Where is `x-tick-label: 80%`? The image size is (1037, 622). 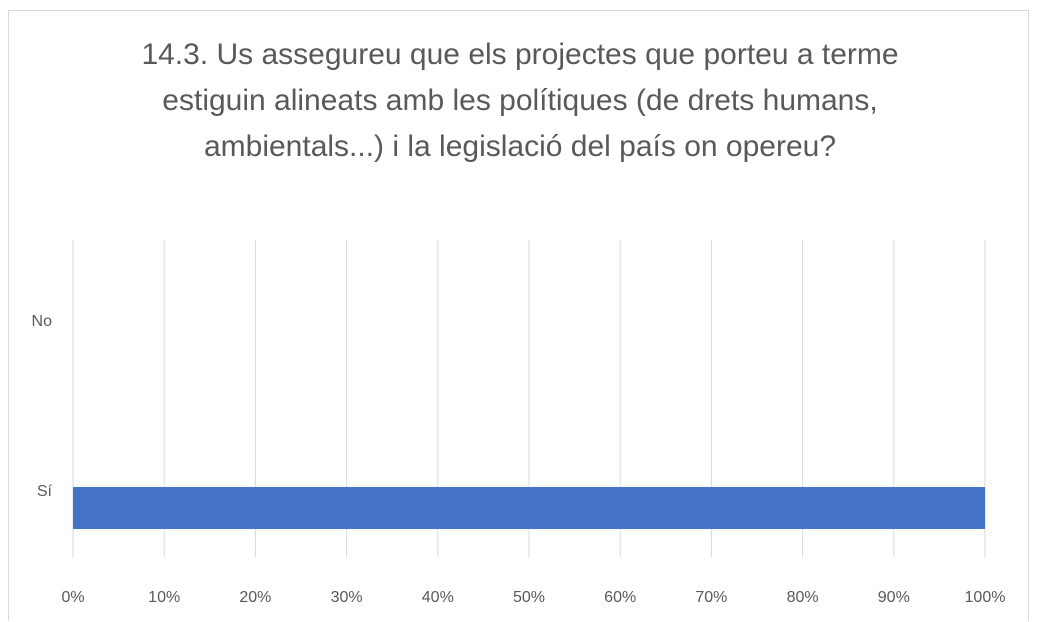 x-tick-label: 80% is located at coordinates (803, 597).